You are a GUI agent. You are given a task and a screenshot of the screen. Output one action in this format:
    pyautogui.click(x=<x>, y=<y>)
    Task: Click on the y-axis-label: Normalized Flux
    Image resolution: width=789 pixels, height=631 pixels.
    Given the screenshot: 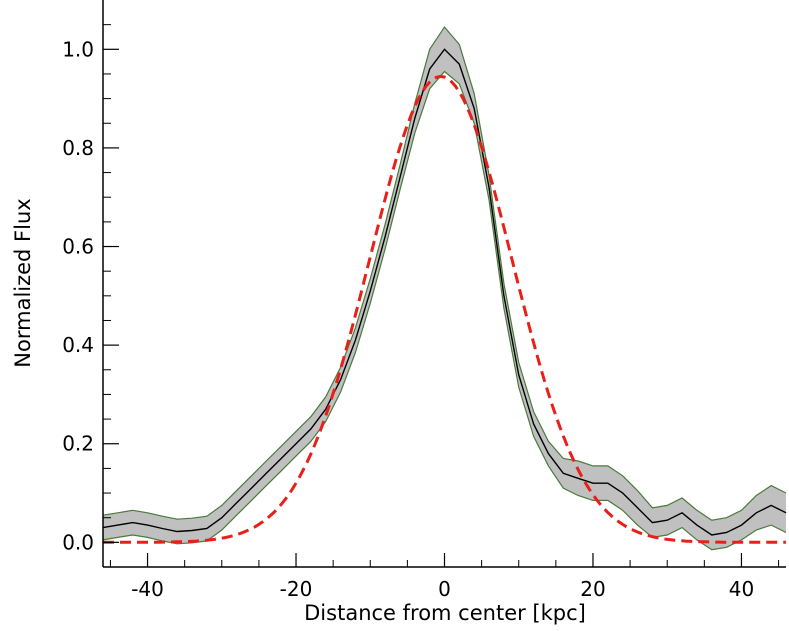 What is the action you would take?
    pyautogui.click(x=23, y=282)
    